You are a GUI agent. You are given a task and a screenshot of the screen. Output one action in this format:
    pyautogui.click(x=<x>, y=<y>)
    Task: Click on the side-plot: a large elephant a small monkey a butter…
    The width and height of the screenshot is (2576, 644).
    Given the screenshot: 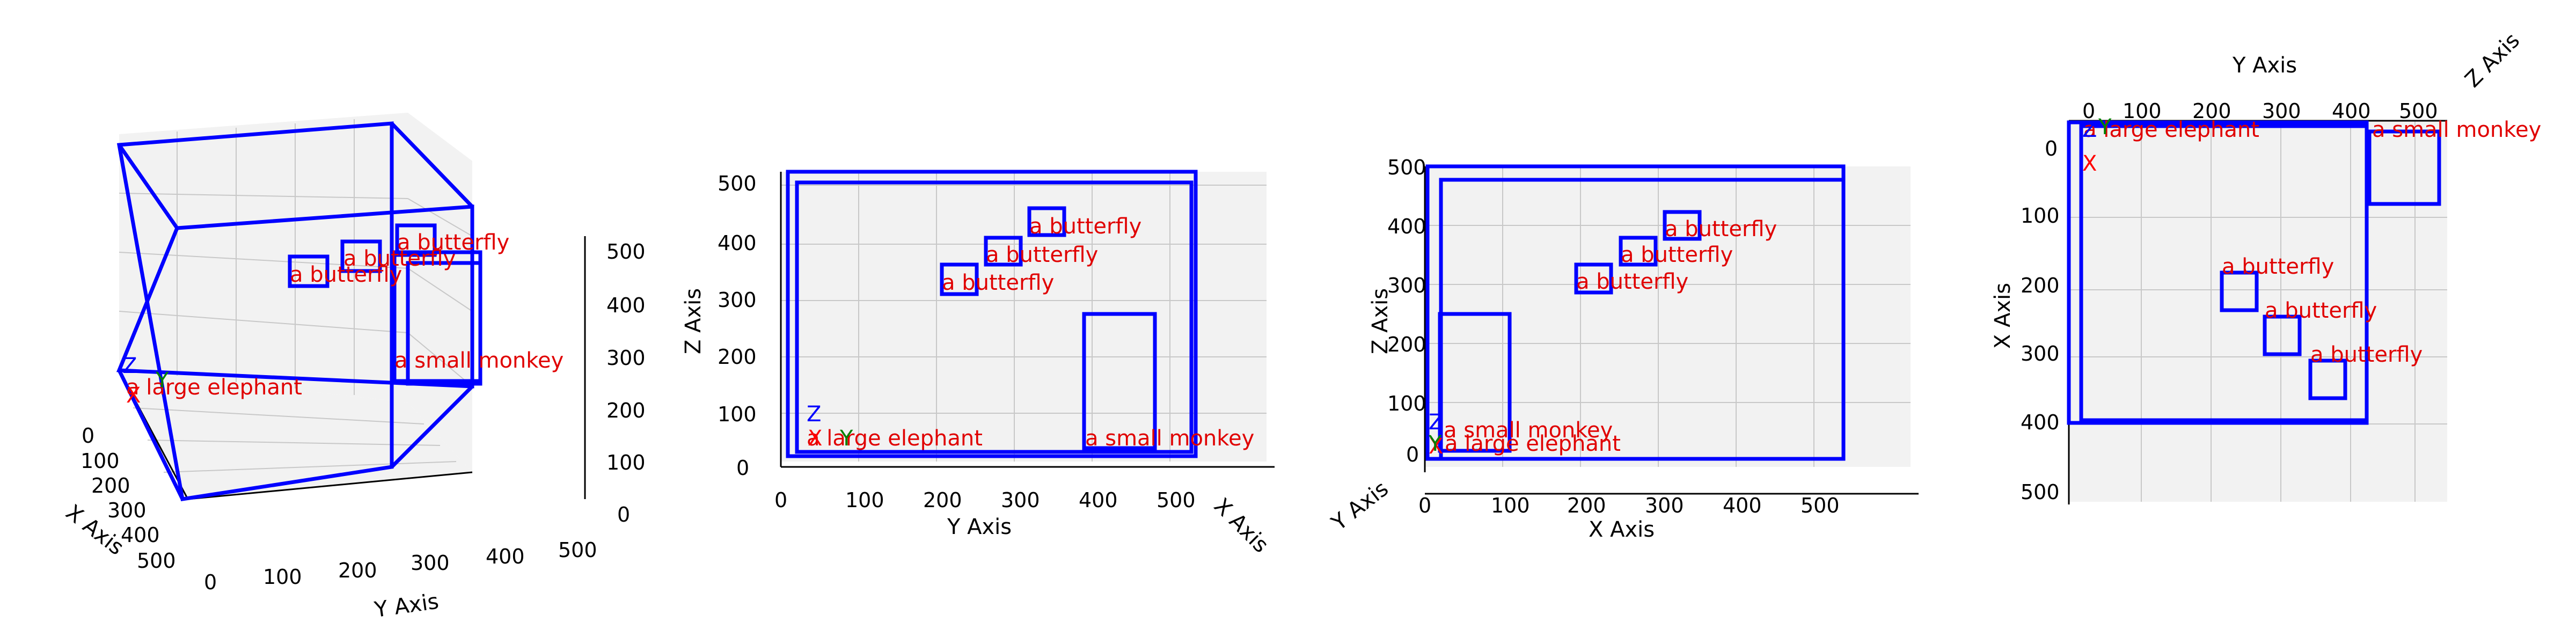 What is the action you would take?
    pyautogui.click(x=1623, y=349)
    